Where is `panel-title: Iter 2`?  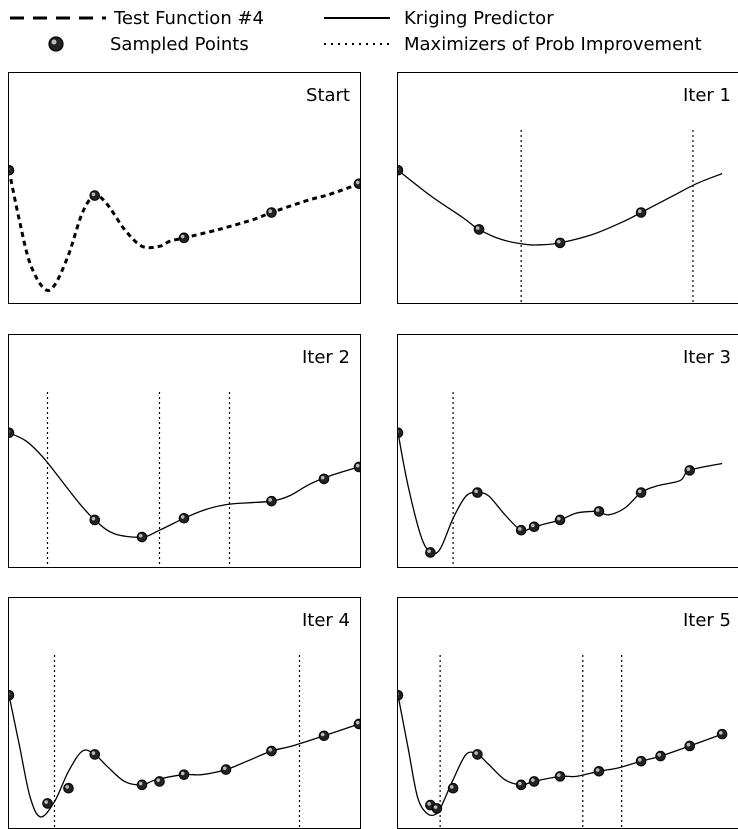 panel-title: Iter 2 is located at coordinates (326, 357).